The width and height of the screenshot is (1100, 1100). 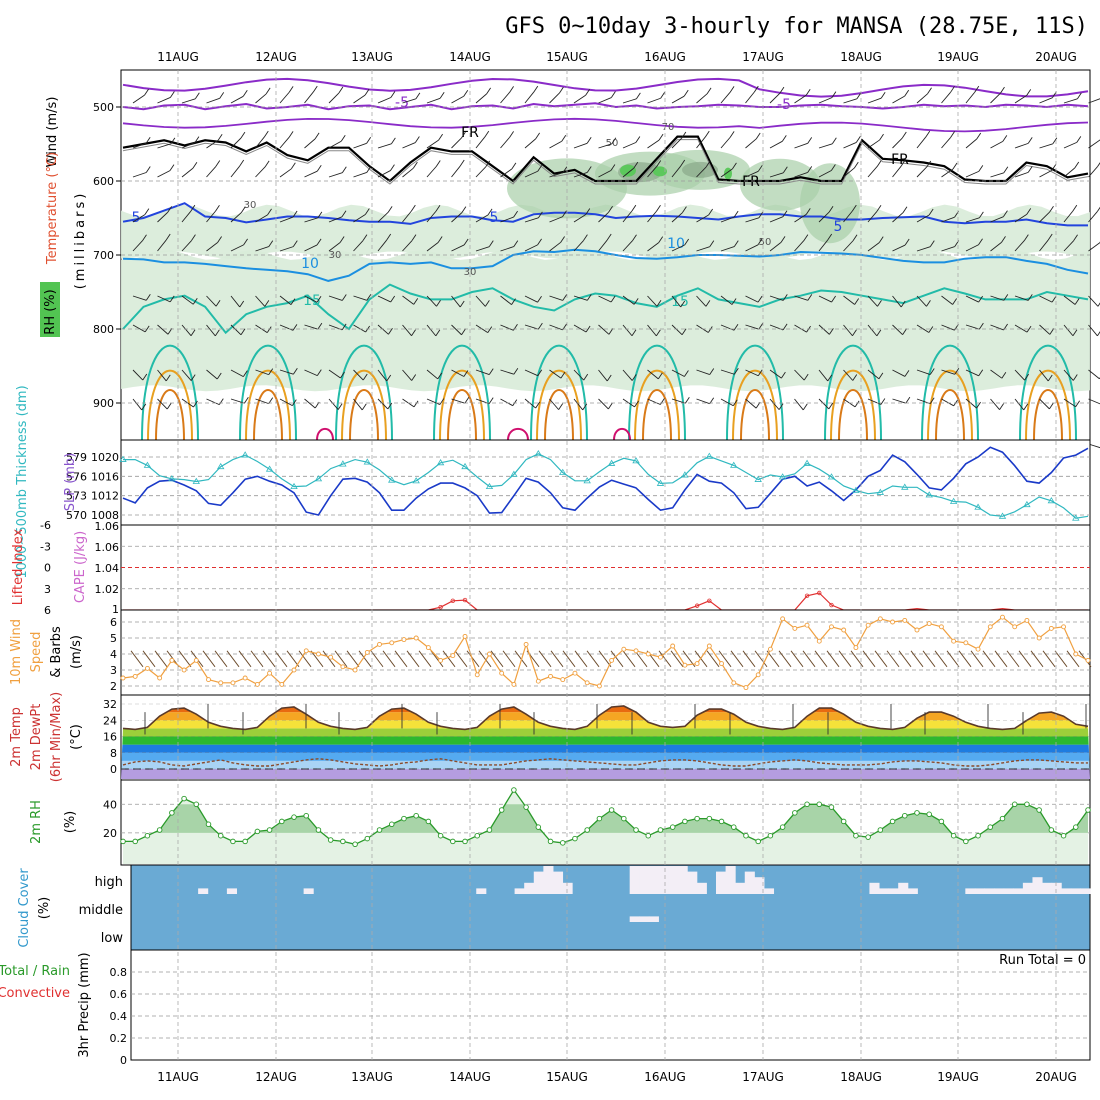 What do you see at coordinates (110, 720) in the screenshot?
I see `temp-tick-label: 24` at bounding box center [110, 720].